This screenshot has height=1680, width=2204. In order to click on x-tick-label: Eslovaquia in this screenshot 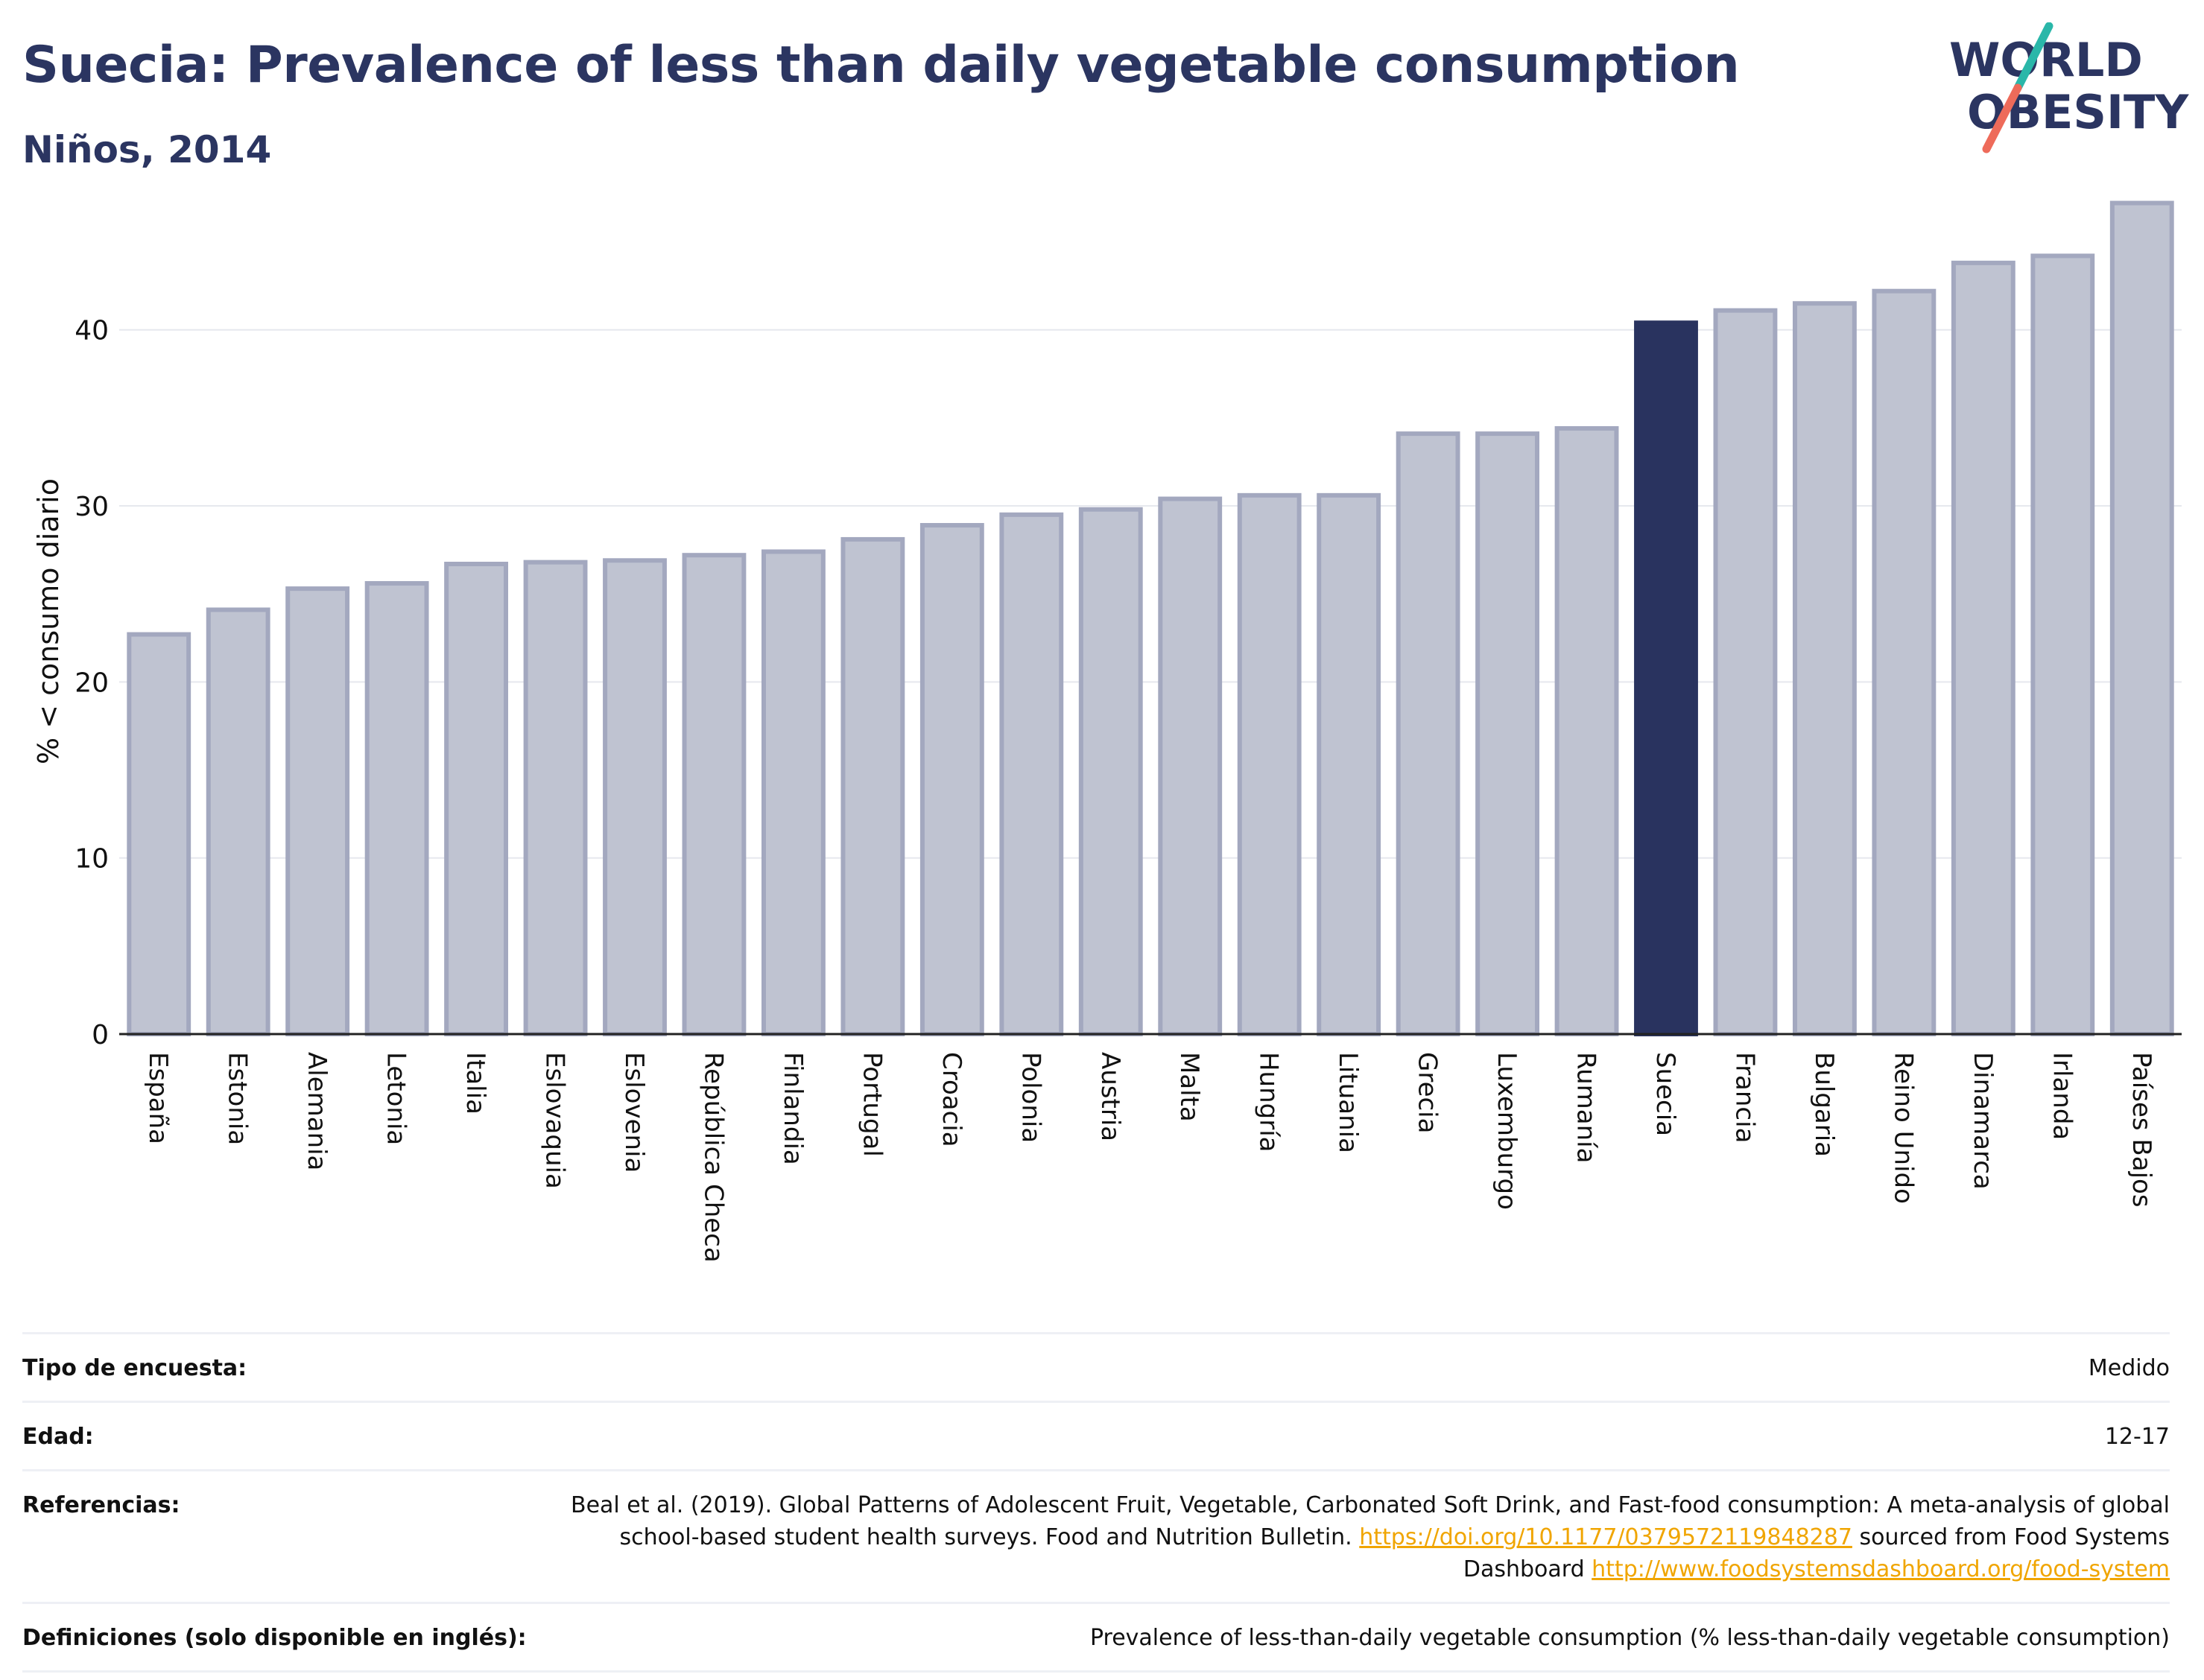, I will do `click(555, 1120)`.